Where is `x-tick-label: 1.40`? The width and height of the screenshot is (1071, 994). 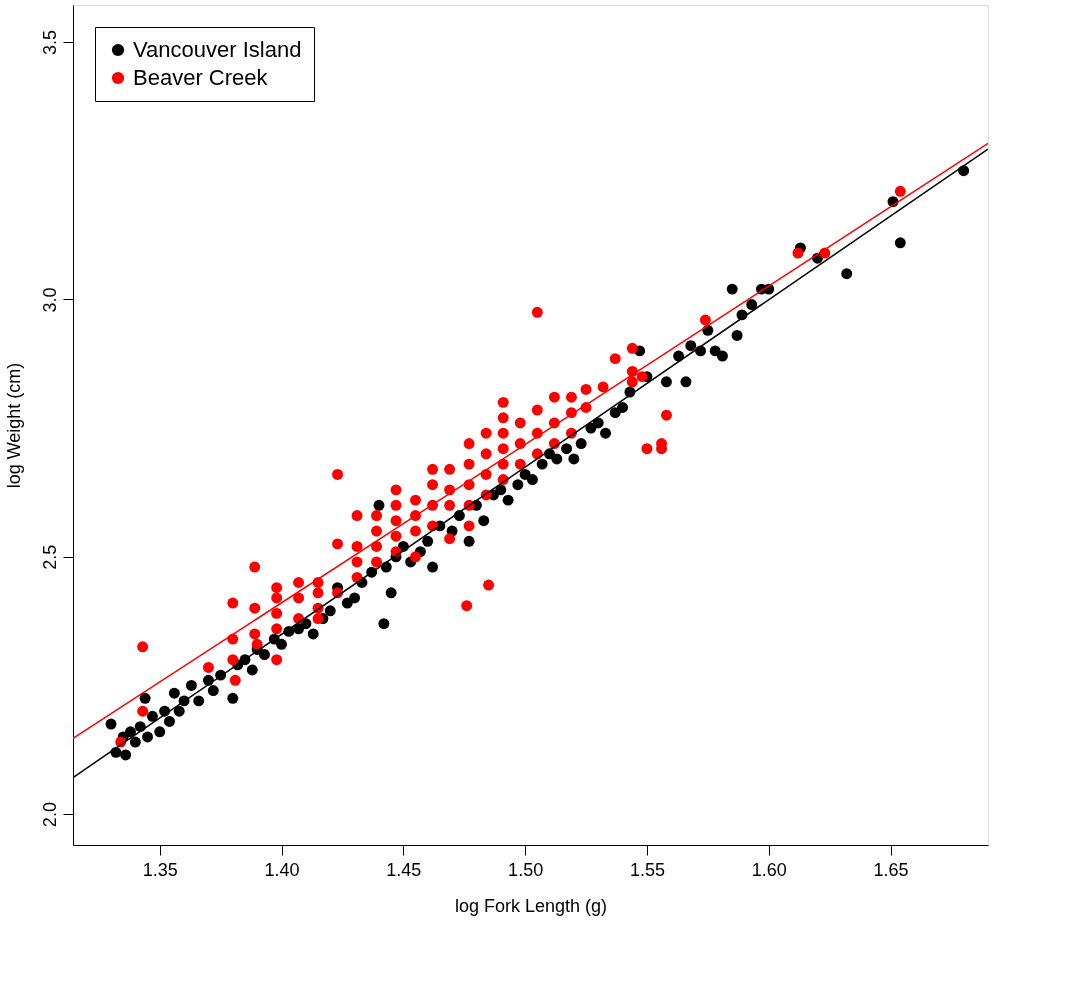 x-tick-label: 1.40 is located at coordinates (282, 869).